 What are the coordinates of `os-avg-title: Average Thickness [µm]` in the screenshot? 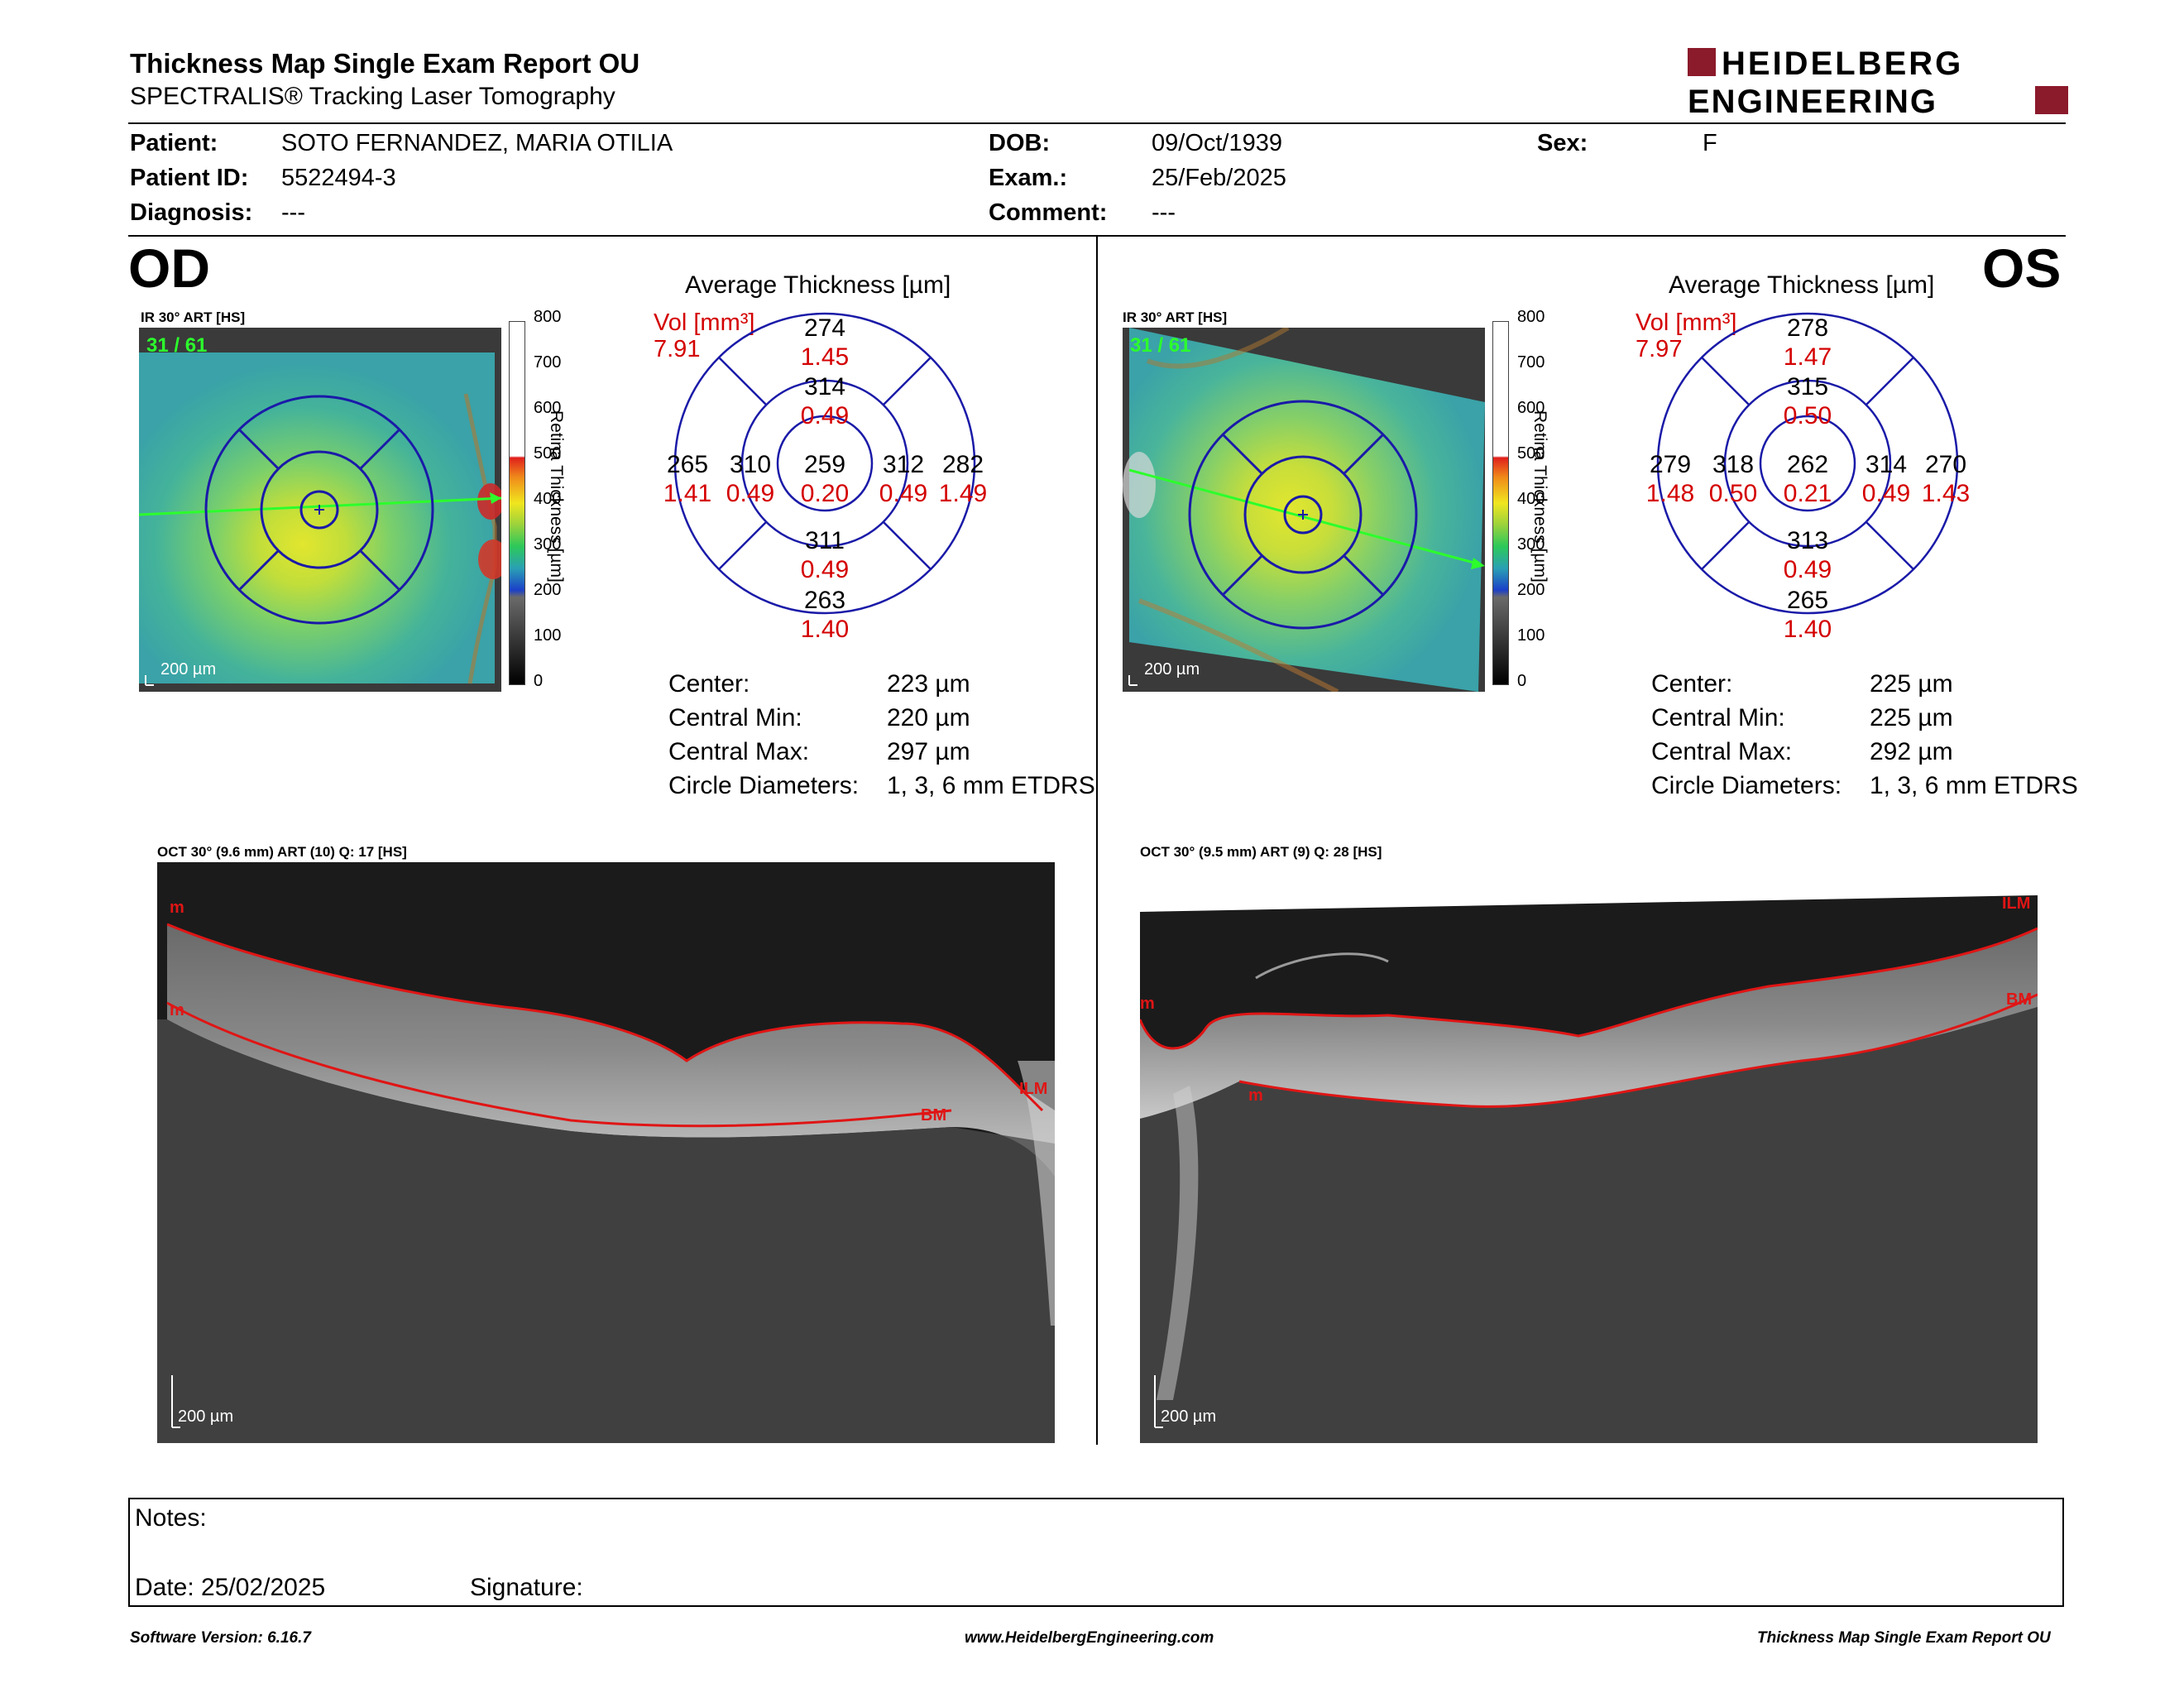 It's located at (1802, 285).